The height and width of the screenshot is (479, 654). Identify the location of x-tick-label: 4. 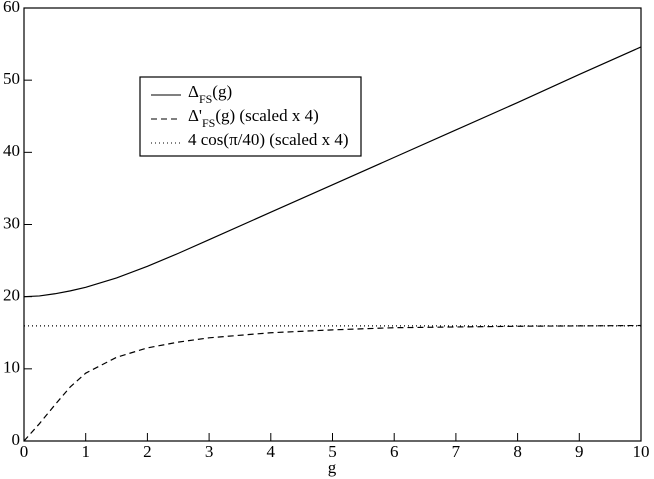
(271, 451).